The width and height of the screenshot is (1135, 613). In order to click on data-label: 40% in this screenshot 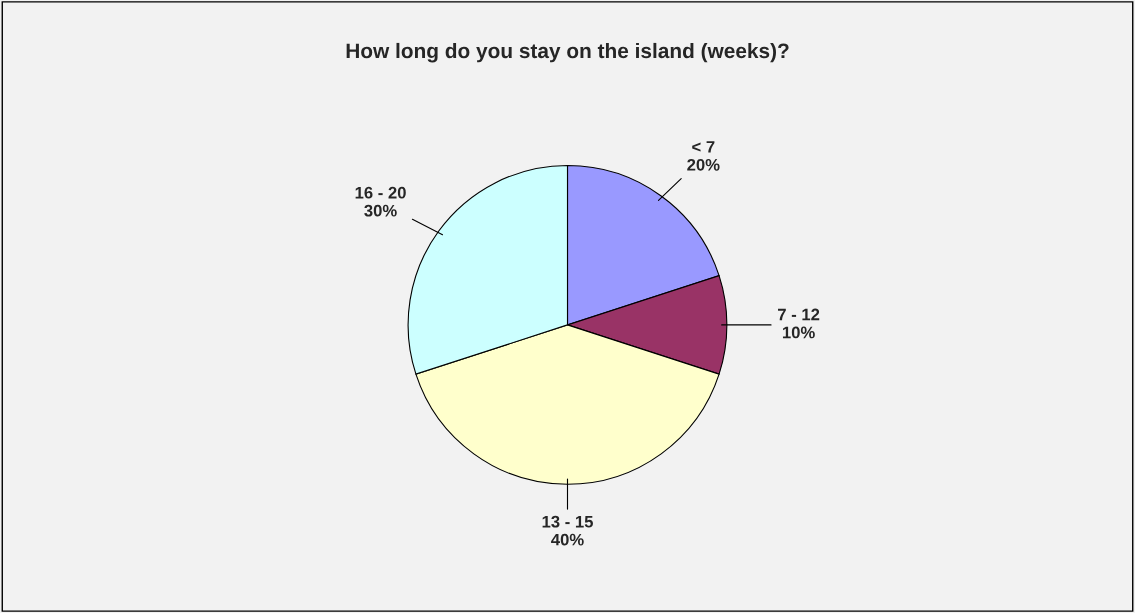, I will do `click(567, 539)`.